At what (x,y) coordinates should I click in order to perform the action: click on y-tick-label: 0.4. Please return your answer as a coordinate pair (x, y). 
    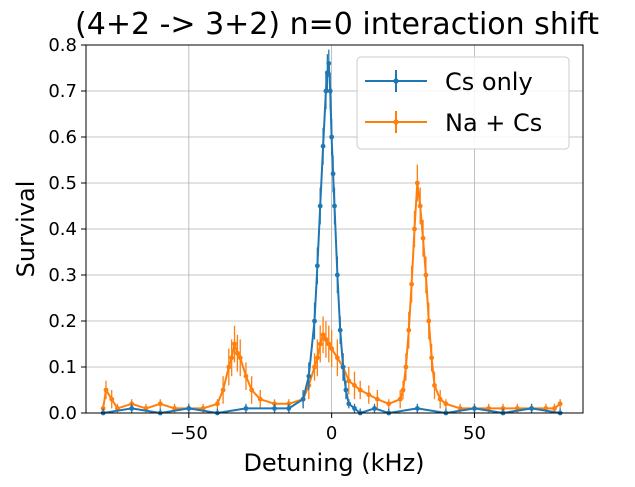
    Looking at the image, I should click on (62, 229).